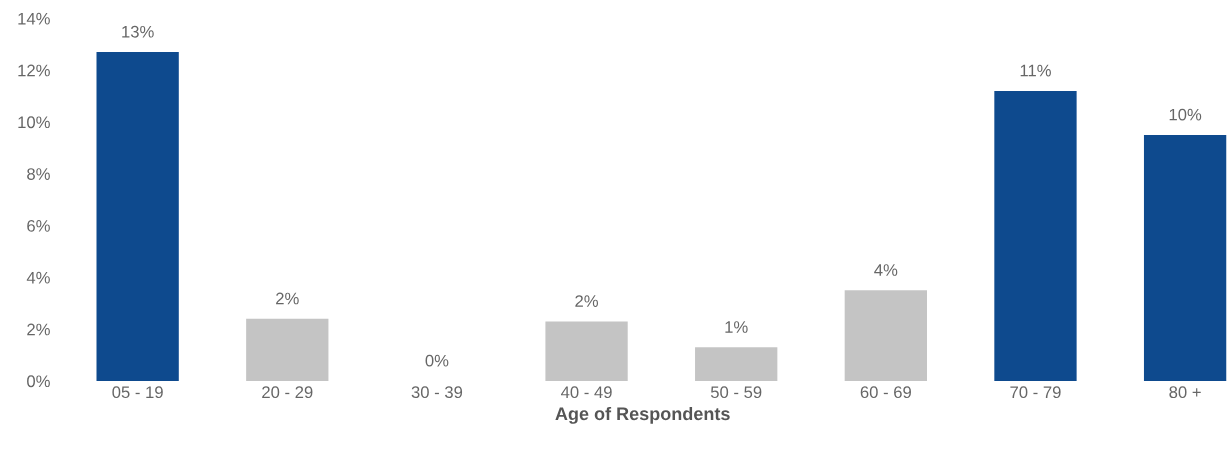 Image resolution: width=1230 pixels, height=459 pixels. I want to click on data-label: 10%, so click(1185, 114).